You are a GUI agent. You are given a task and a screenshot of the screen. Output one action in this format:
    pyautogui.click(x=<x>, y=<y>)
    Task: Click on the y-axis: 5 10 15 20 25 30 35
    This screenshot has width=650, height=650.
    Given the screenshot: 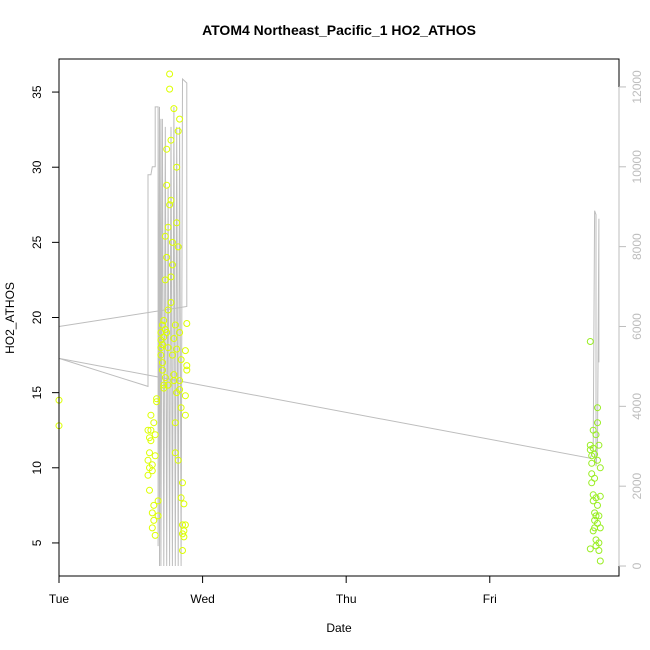 What is the action you would take?
    pyautogui.click(x=45, y=315)
    